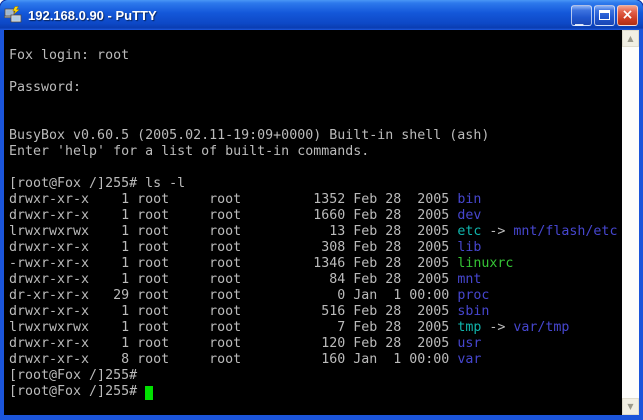 The height and width of the screenshot is (420, 643). I want to click on terminal-text-segment: [root@Fox /]255# ls -l, so click(97, 183).